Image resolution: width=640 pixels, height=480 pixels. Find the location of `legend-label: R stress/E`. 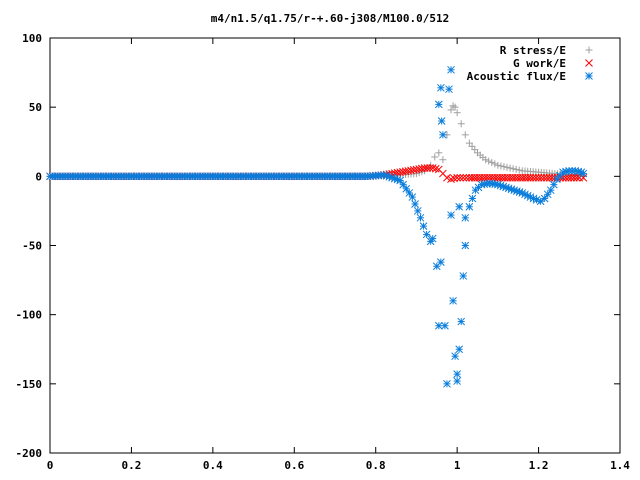

legend-label: R stress/E is located at coordinates (533, 50).